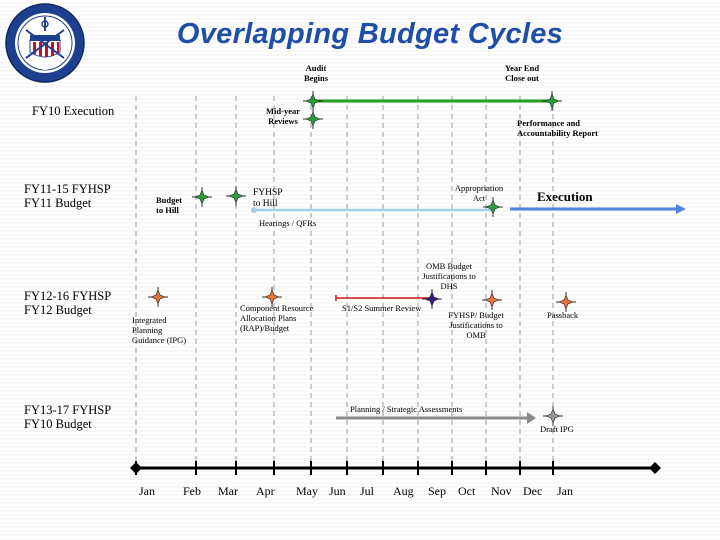 This screenshot has width=720, height=540. What do you see at coordinates (67, 189) in the screenshot?
I see `row-label-fy11-fyhsp: FY11-15 FYHSP` at bounding box center [67, 189].